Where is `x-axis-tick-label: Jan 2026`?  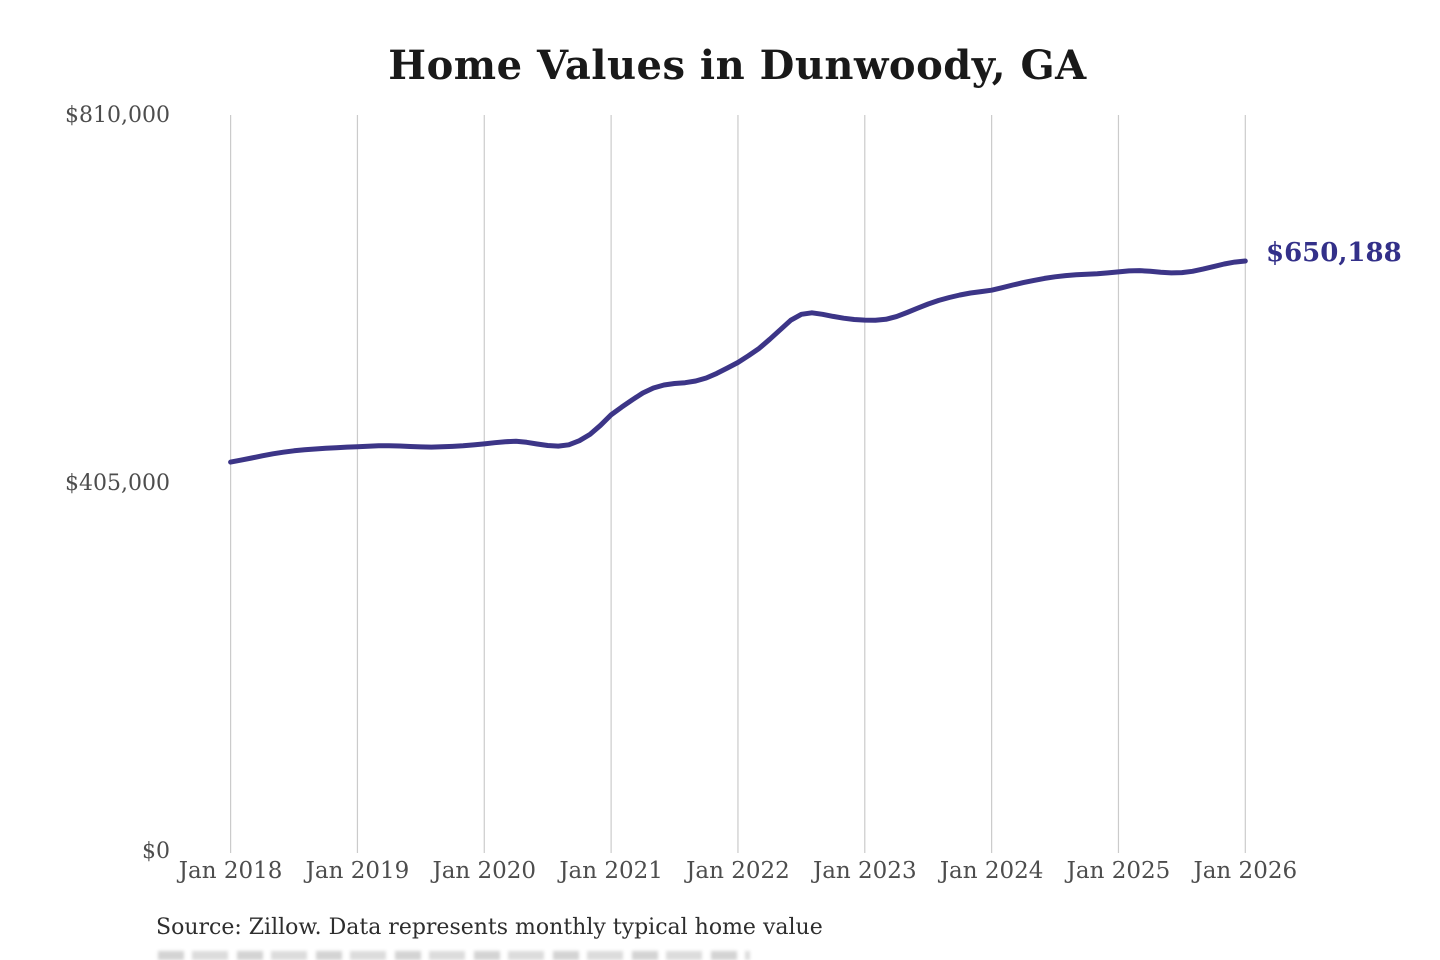 x-axis-tick-label: Jan 2026 is located at coordinates (1245, 871).